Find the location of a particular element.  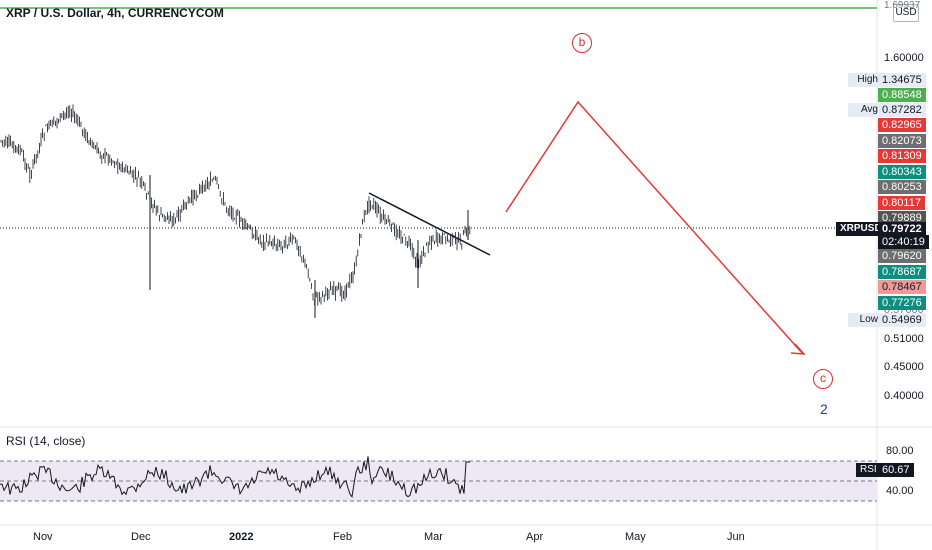

rsi-value-tag: 60.67 is located at coordinates (896, 470).